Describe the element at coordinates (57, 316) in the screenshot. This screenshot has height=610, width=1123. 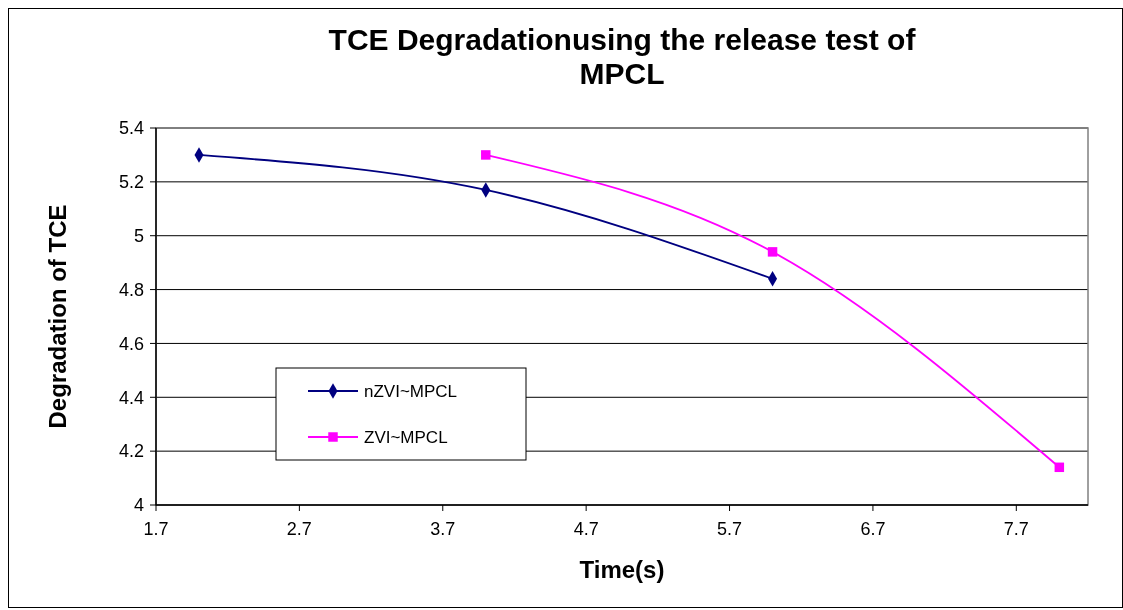
I see `y-axis-title: Degradation of TCE` at that location.